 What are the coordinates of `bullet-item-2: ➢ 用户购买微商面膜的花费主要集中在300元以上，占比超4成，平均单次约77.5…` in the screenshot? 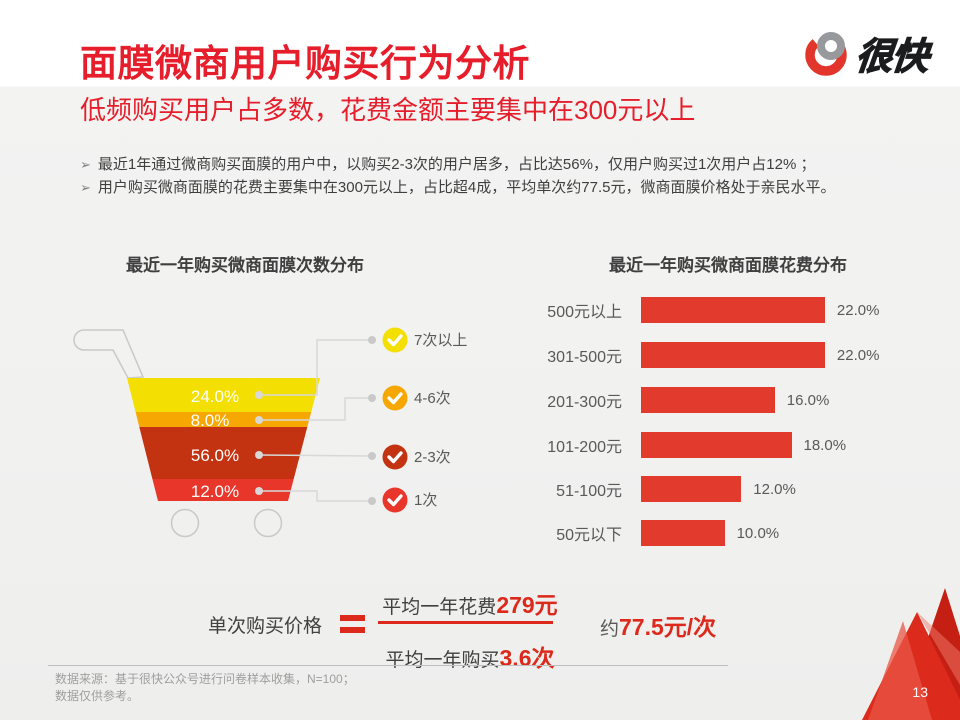 It's located at (457, 187).